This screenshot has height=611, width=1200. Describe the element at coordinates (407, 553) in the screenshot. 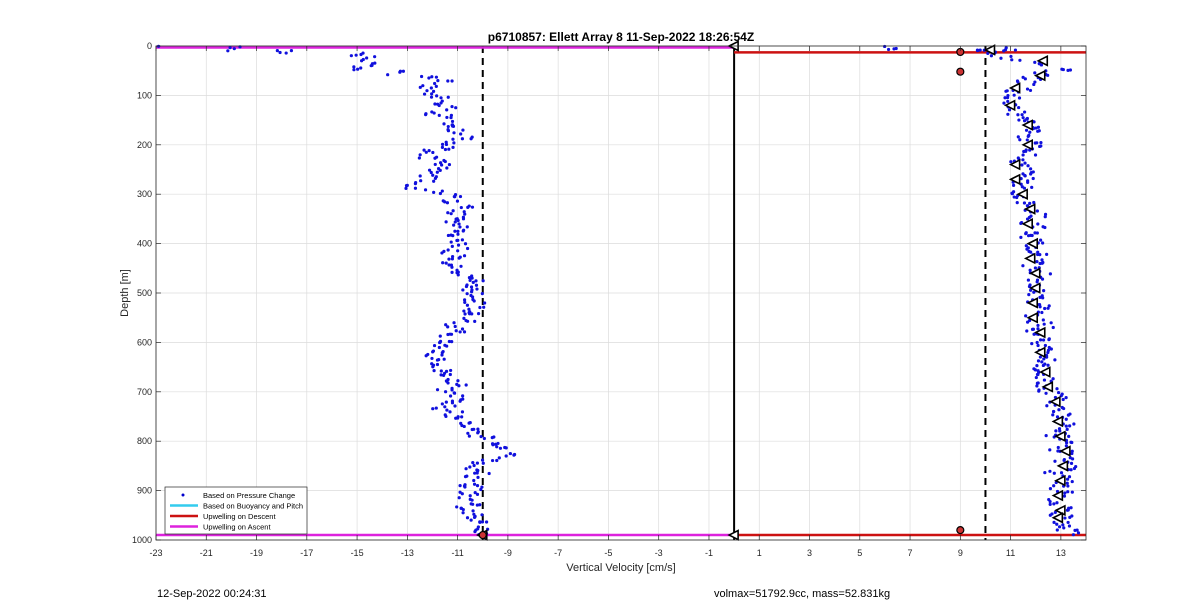

I see `x-tick-label: -13` at that location.